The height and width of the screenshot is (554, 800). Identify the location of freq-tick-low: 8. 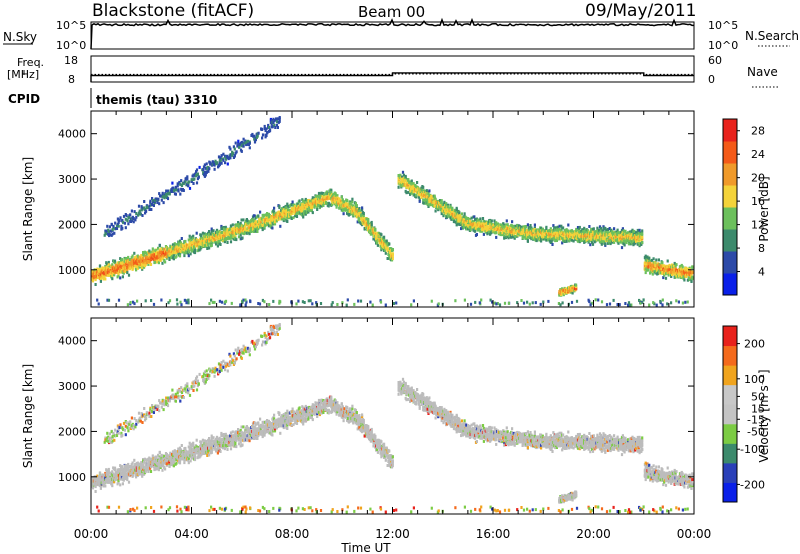
(71, 79).